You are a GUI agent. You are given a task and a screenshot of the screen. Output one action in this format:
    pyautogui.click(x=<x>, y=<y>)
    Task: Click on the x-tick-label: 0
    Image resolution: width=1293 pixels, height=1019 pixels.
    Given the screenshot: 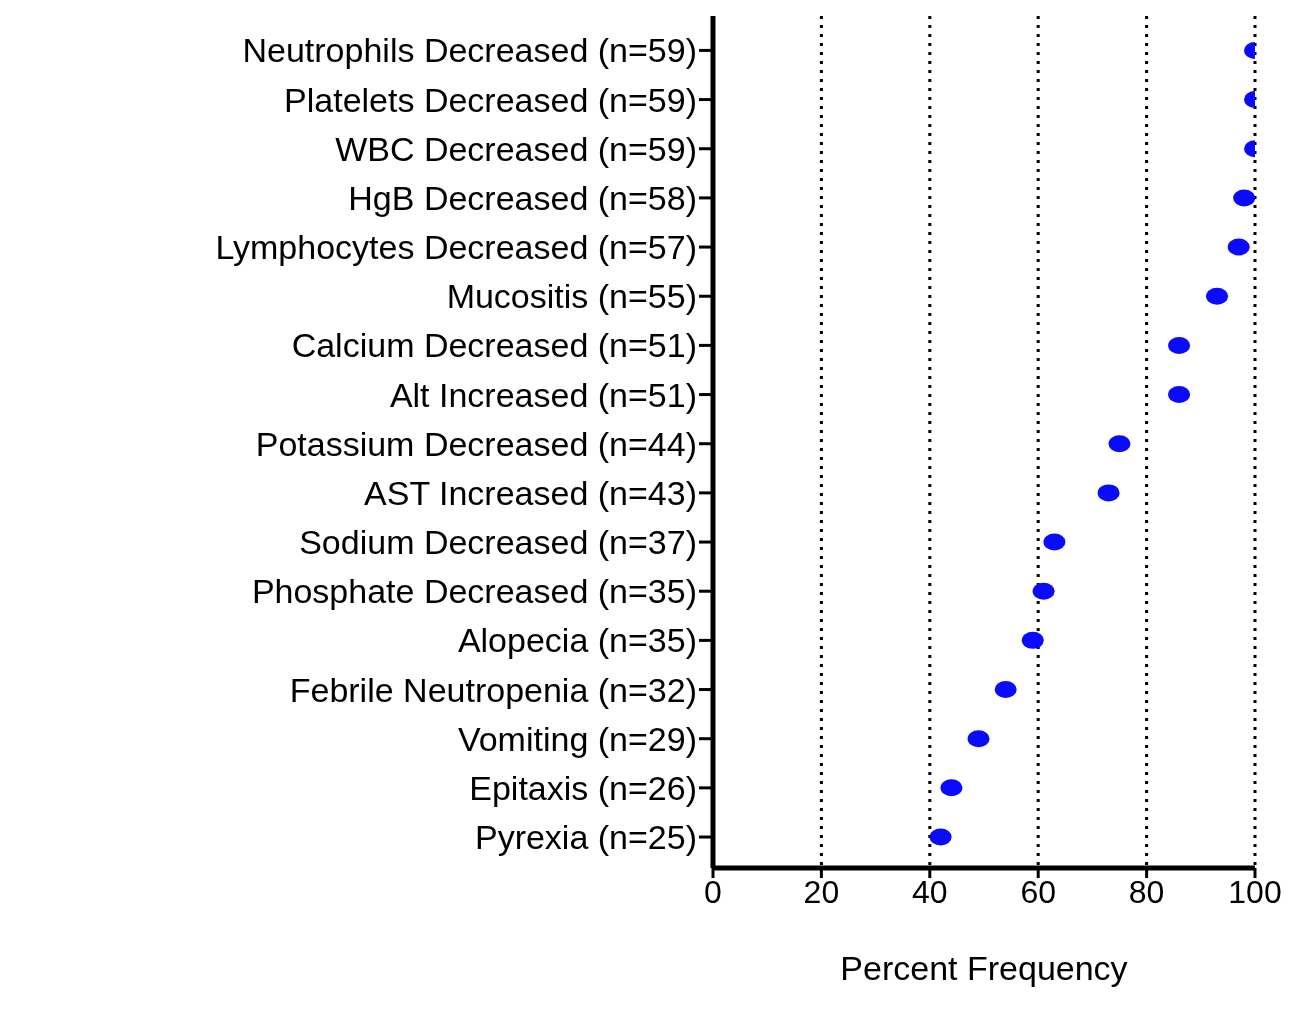 What is the action you would take?
    pyautogui.click(x=713, y=891)
    